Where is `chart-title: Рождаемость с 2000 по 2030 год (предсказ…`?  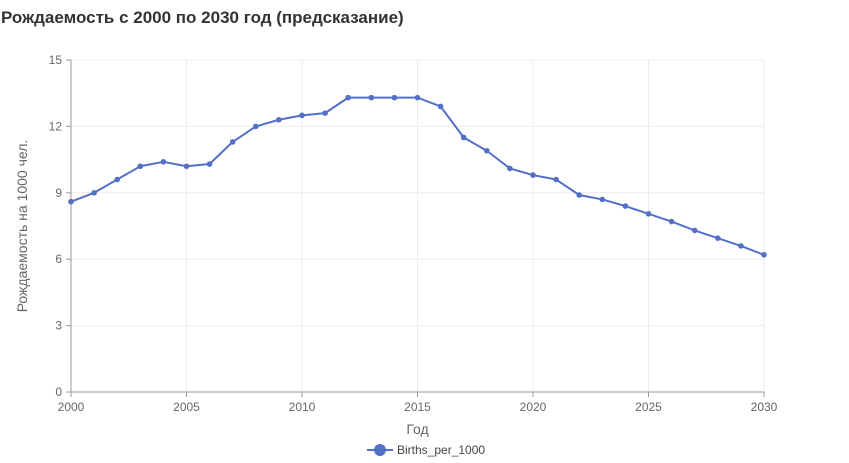
chart-title: Рождаемость с 2000 по 2030 год (предсказ… is located at coordinates (202, 17).